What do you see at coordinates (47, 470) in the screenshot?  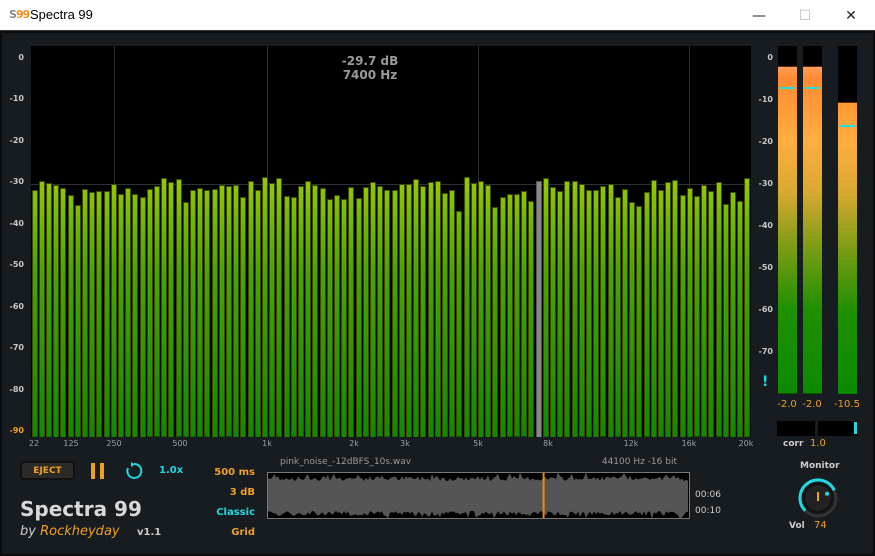 I see `eject-button: EJECT` at bounding box center [47, 470].